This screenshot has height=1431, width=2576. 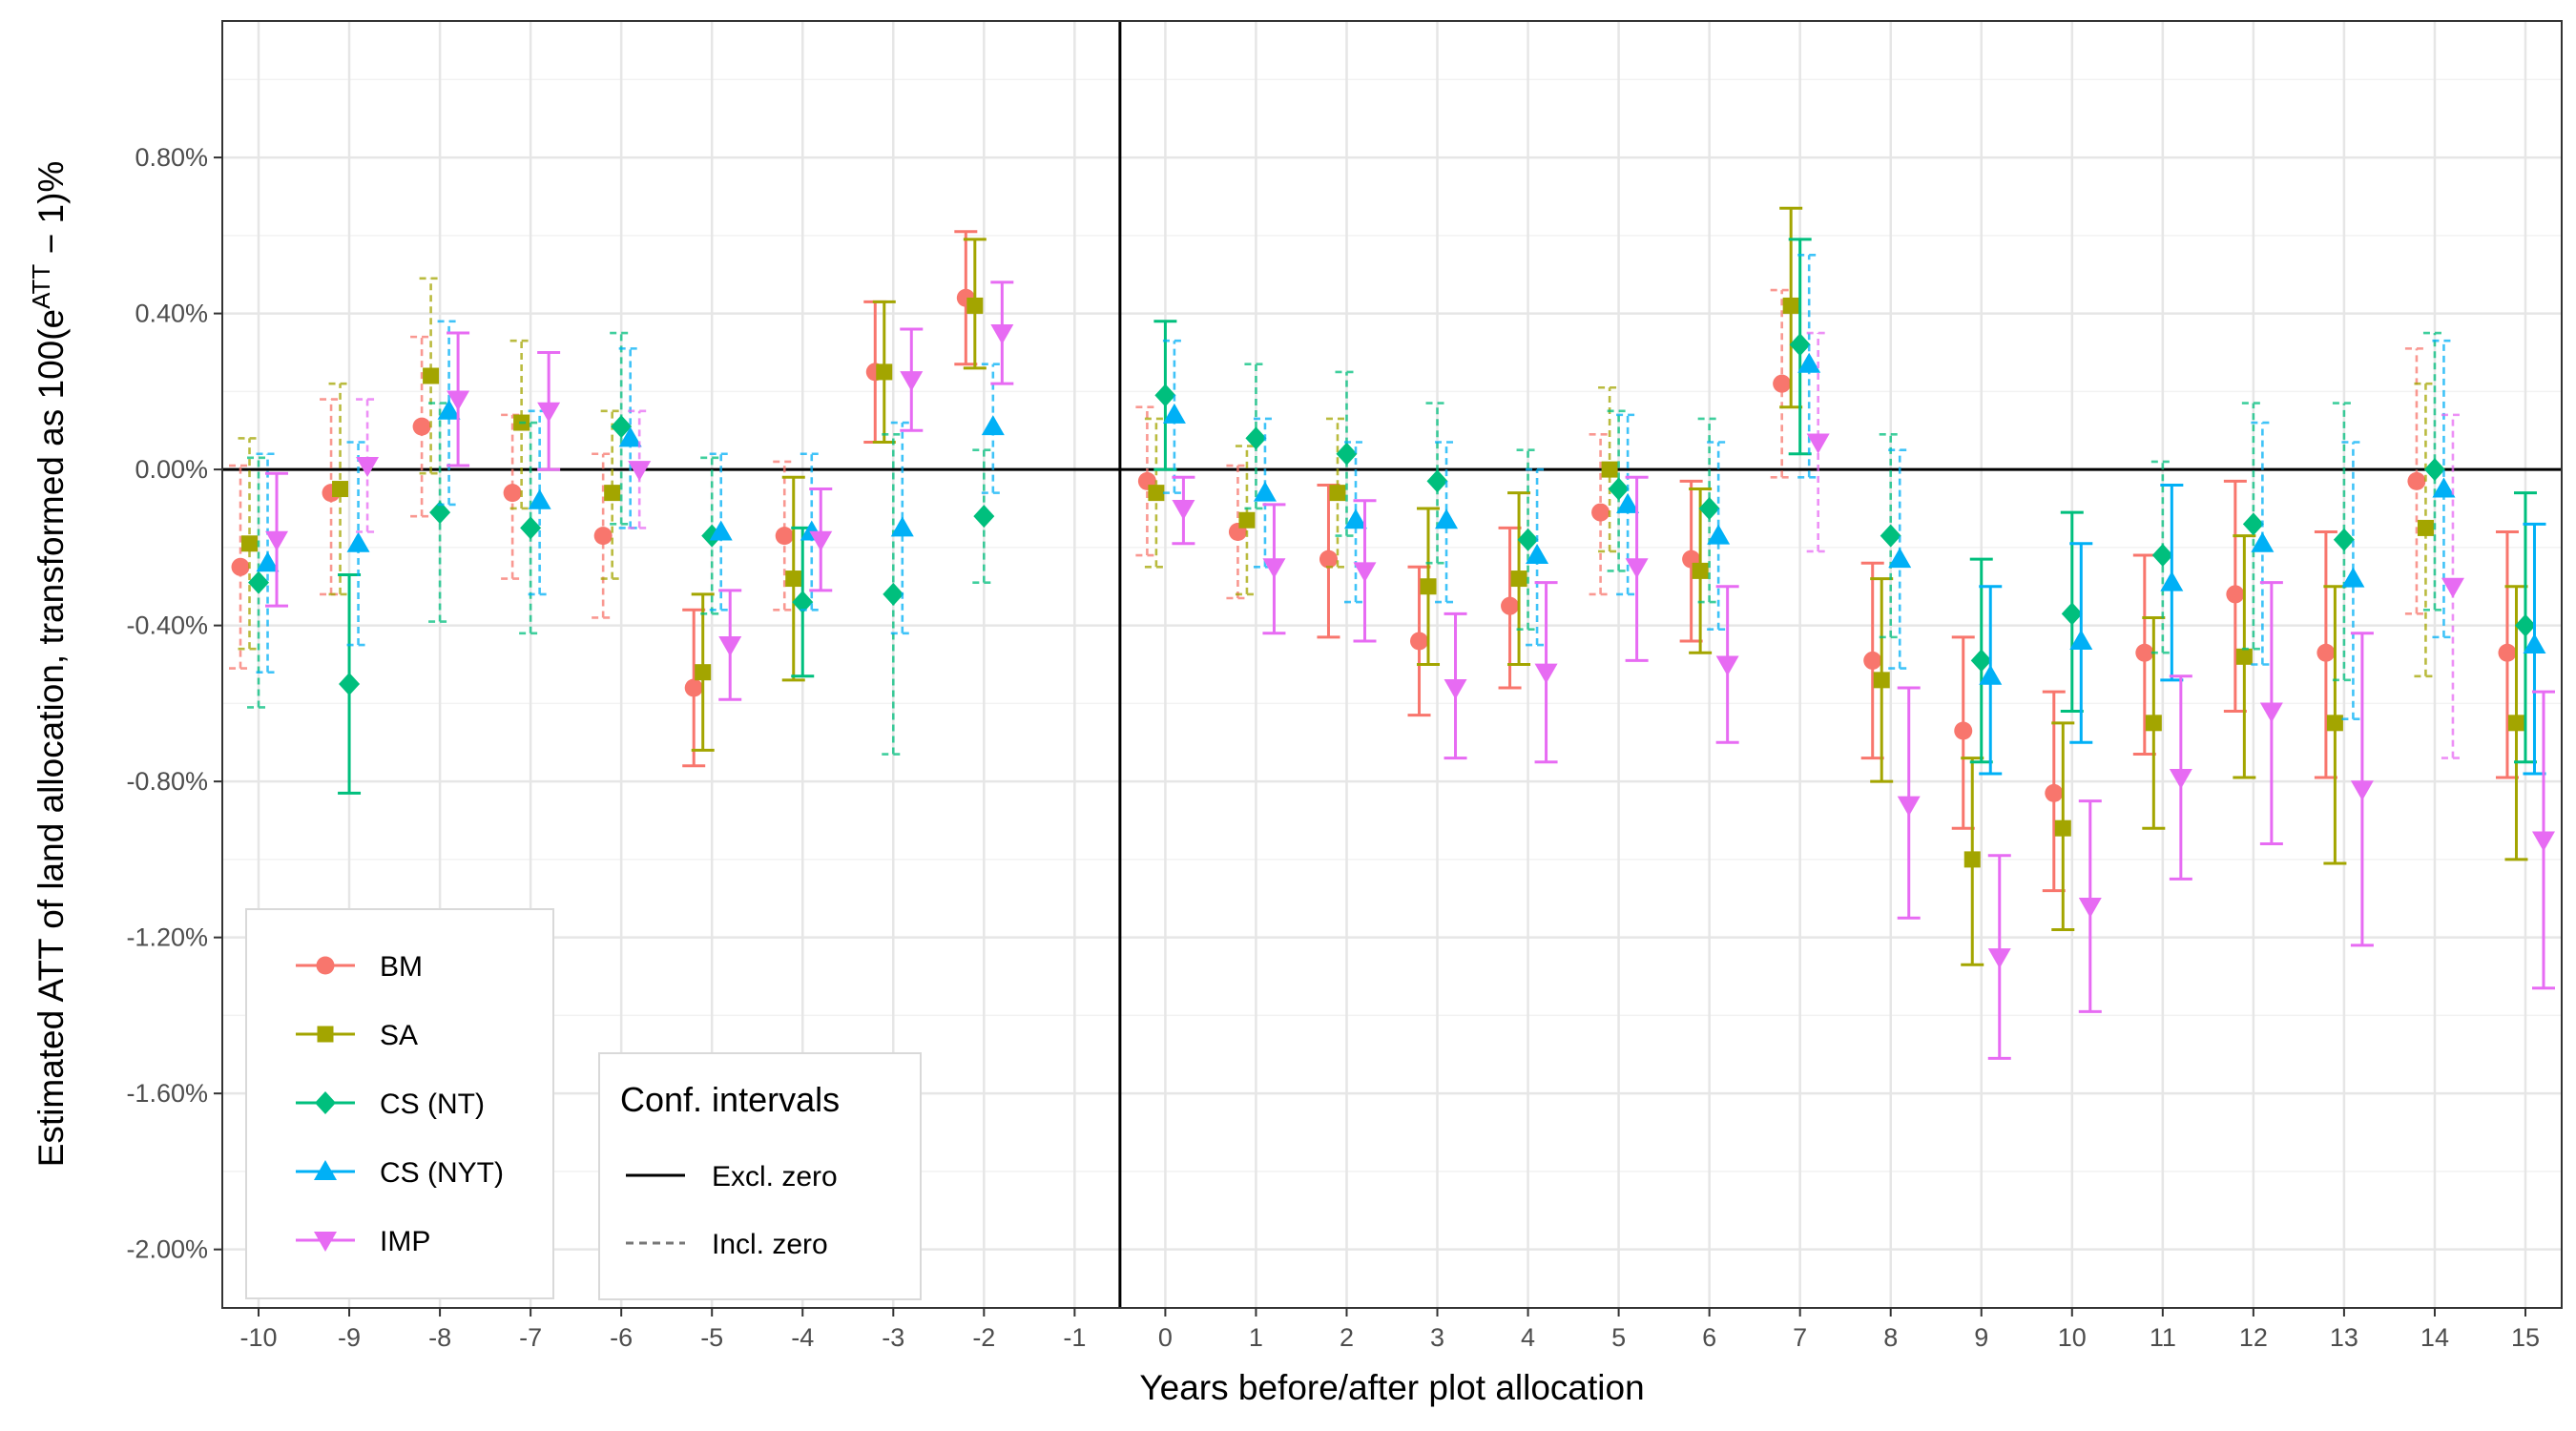 What do you see at coordinates (893, 1337) in the screenshot?
I see `x-tick-label: -3` at bounding box center [893, 1337].